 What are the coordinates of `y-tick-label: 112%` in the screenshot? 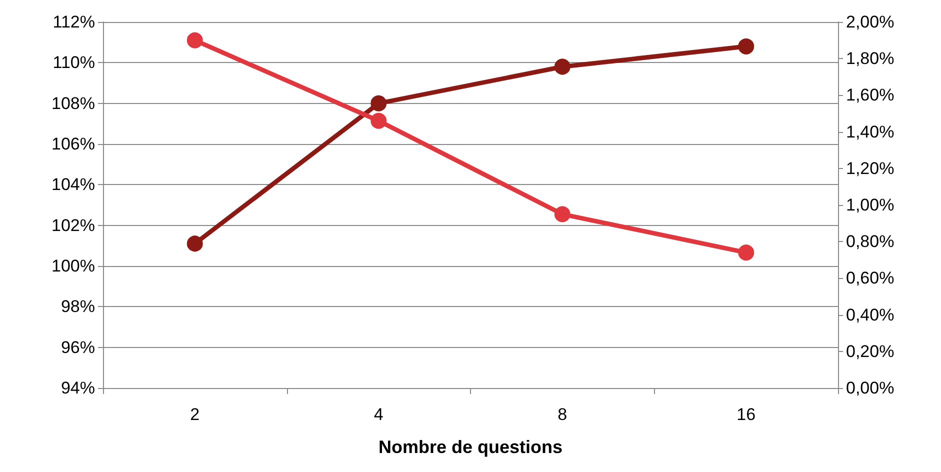 It's located at (73, 22).